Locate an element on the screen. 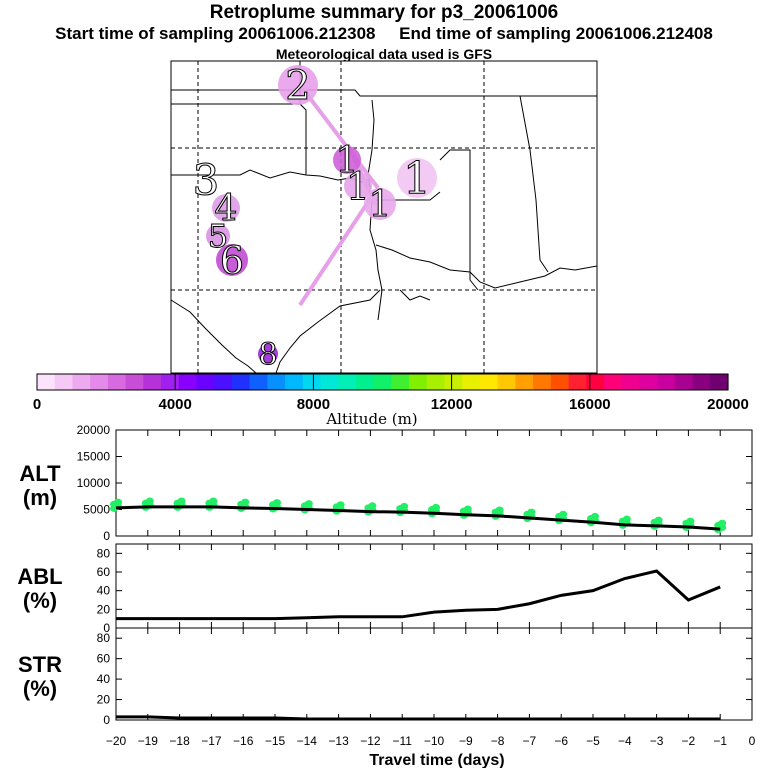  y-tick-label: 40 is located at coordinates (104, 591).